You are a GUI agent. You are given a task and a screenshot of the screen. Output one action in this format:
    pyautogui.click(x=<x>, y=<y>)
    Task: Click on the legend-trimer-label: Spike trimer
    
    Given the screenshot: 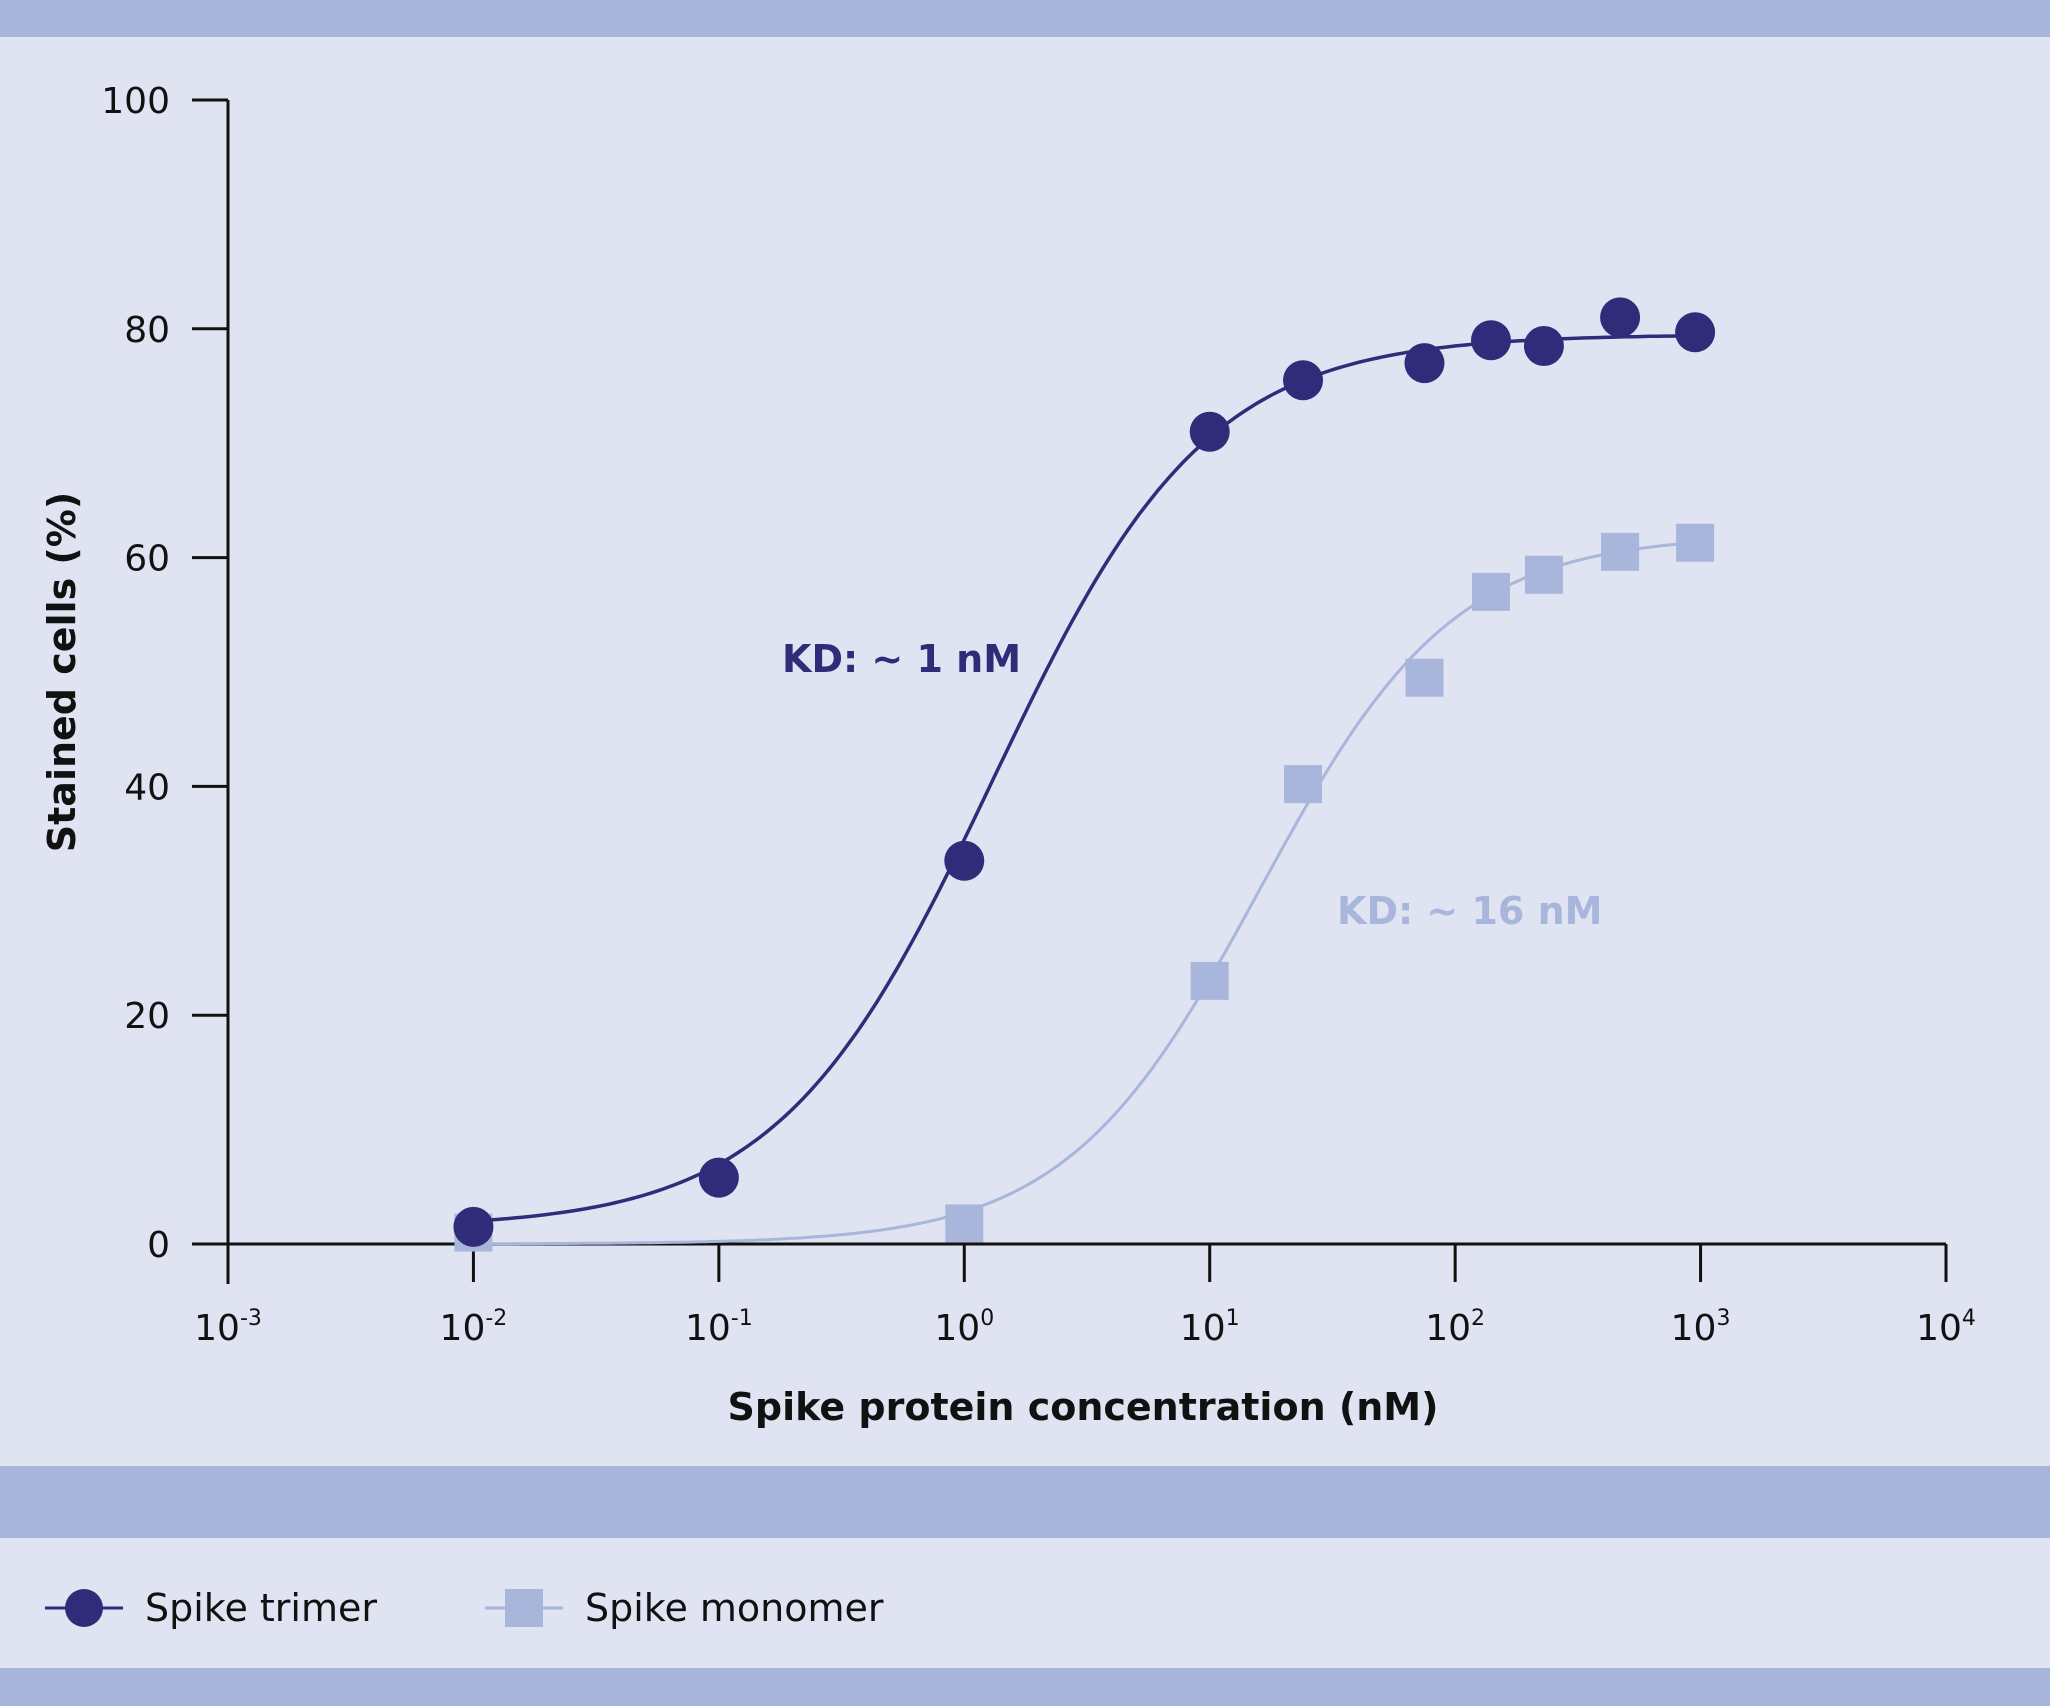 What is the action you would take?
    pyautogui.click(x=261, y=1608)
    